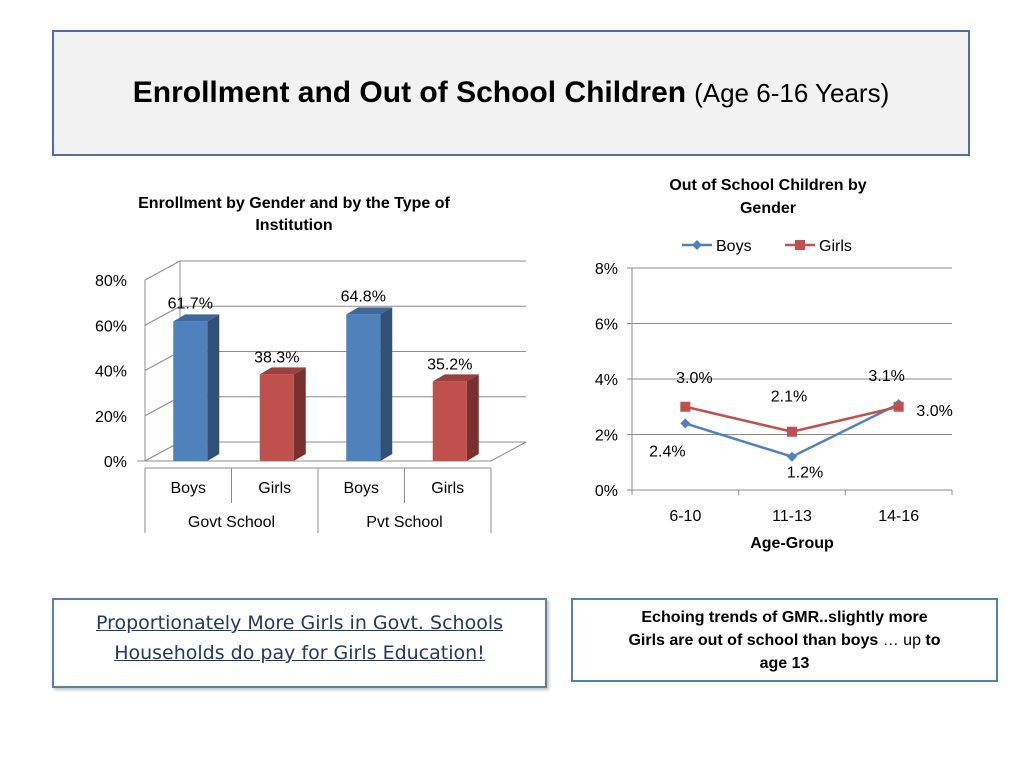 The width and height of the screenshot is (1024, 768). I want to click on slide-title: Enrollment and Out of School Children, so click(409, 92).